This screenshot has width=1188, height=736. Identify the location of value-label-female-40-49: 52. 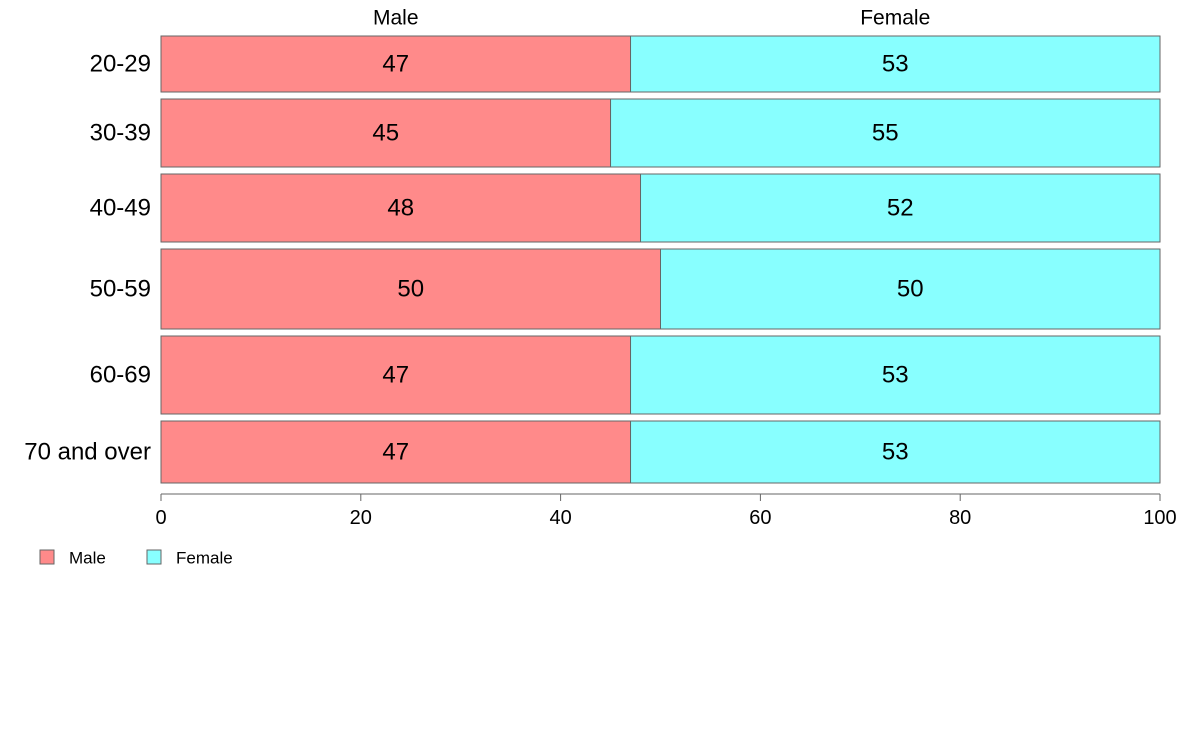
(900, 208).